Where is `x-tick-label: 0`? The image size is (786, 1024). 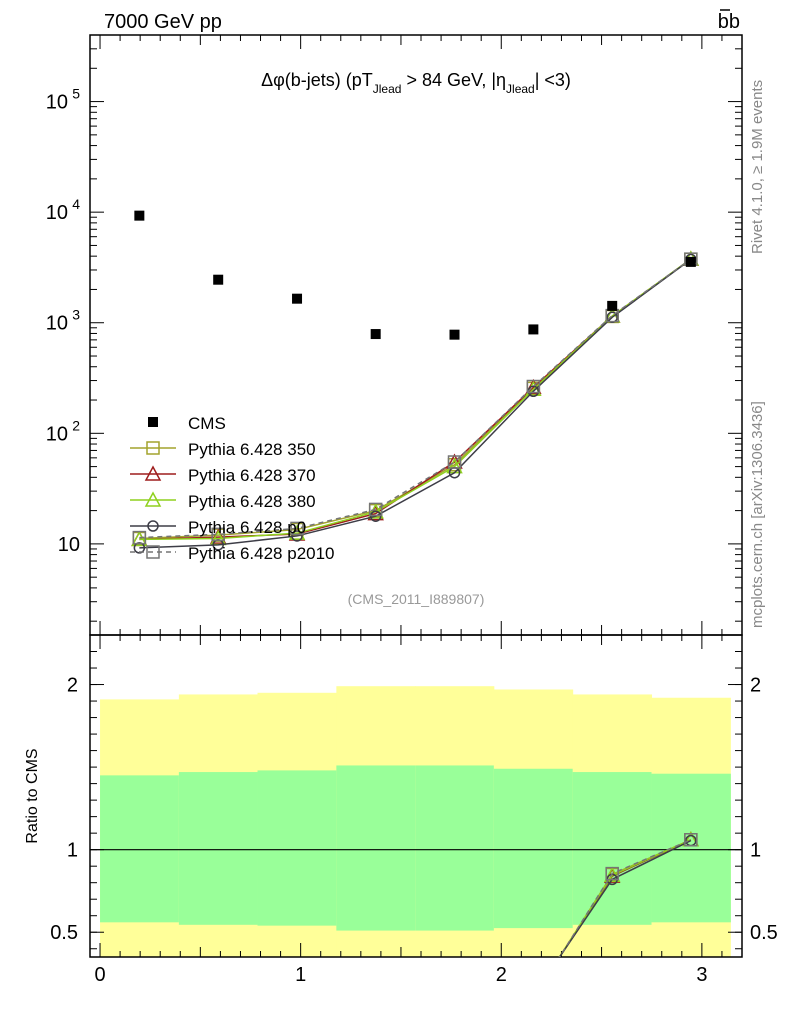
x-tick-label: 0 is located at coordinates (99, 975).